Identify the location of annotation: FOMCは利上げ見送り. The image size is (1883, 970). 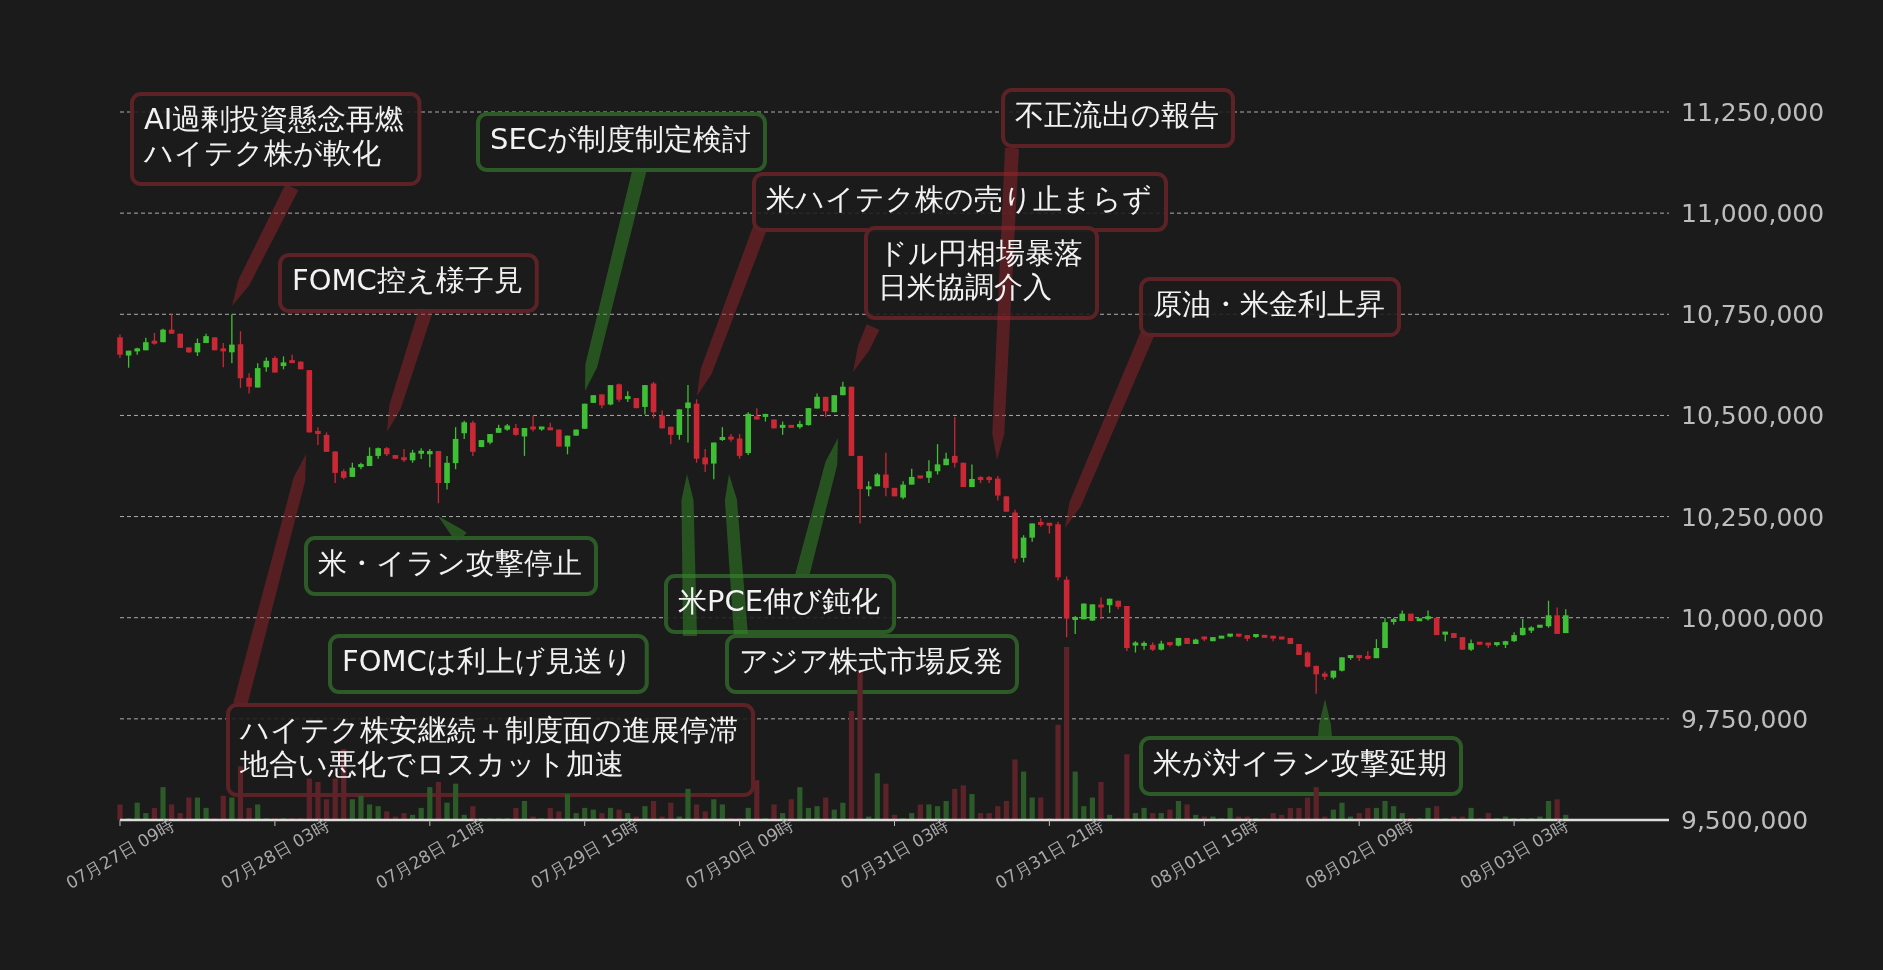
(487, 661).